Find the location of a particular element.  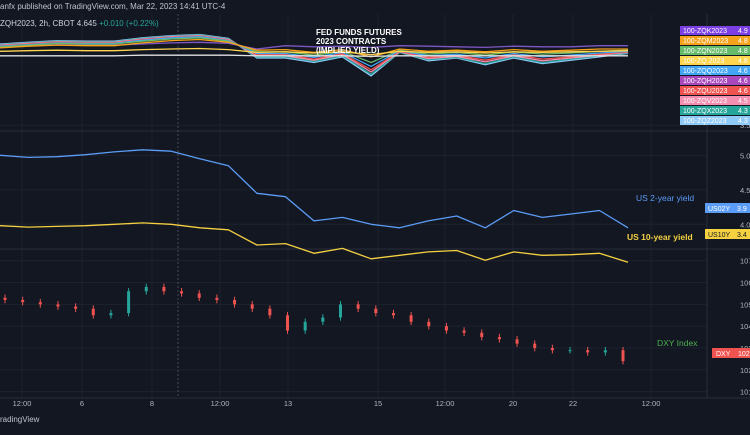

tradingview-brand: radingView is located at coordinates (20, 419).